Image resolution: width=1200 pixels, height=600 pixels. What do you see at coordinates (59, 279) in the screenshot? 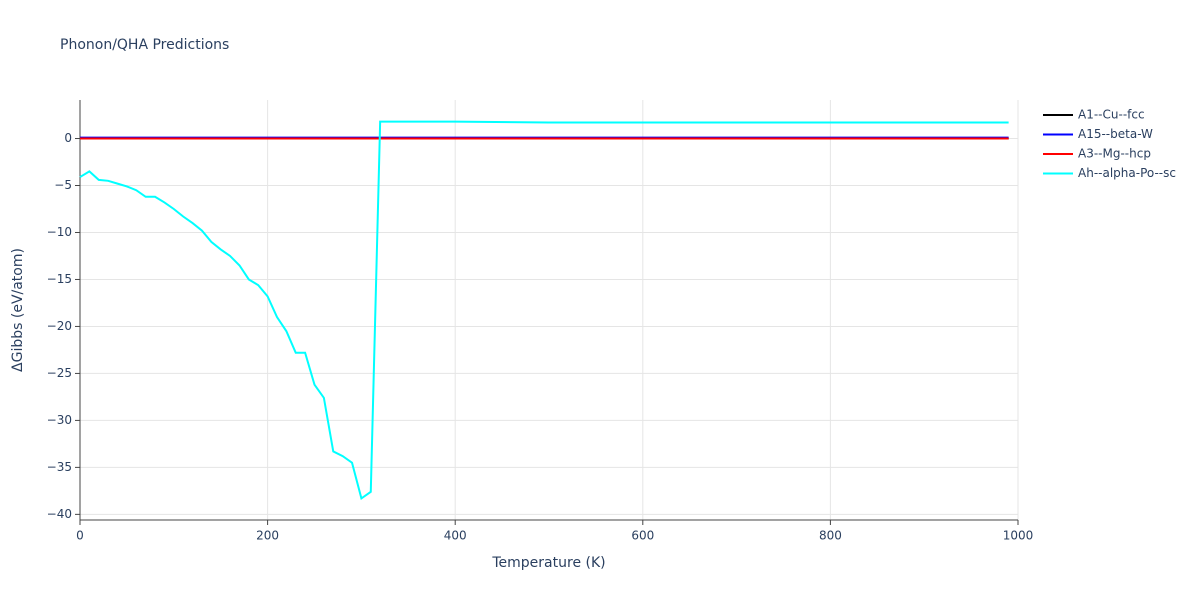
I see `y-tick-label: −15` at bounding box center [59, 279].